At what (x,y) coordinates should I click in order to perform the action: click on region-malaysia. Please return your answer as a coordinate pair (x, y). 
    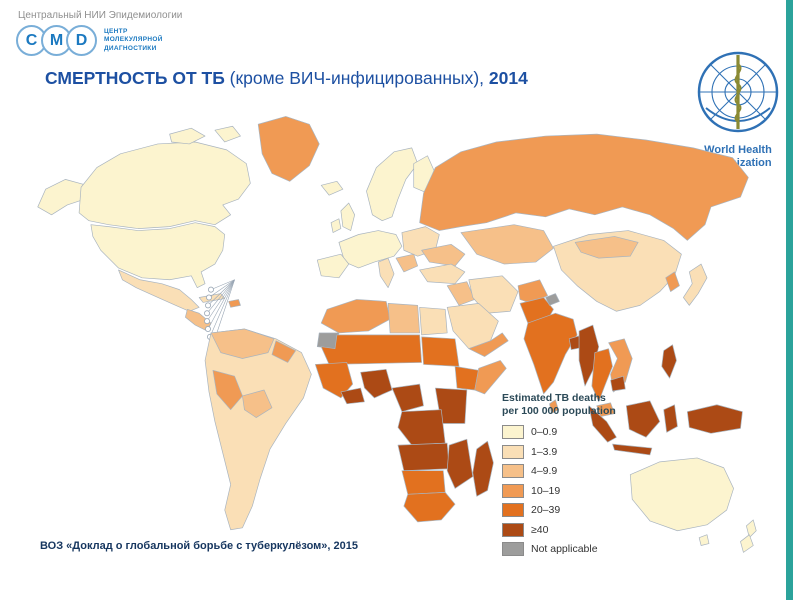
    Looking at the image, I should click on (605, 409).